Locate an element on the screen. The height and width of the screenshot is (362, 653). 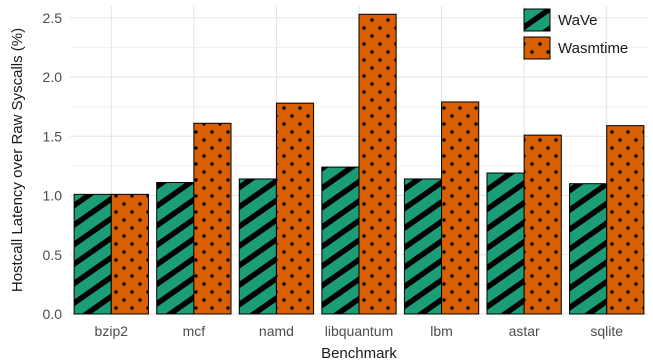
x-tick-label: bzip2 is located at coordinates (112, 331).